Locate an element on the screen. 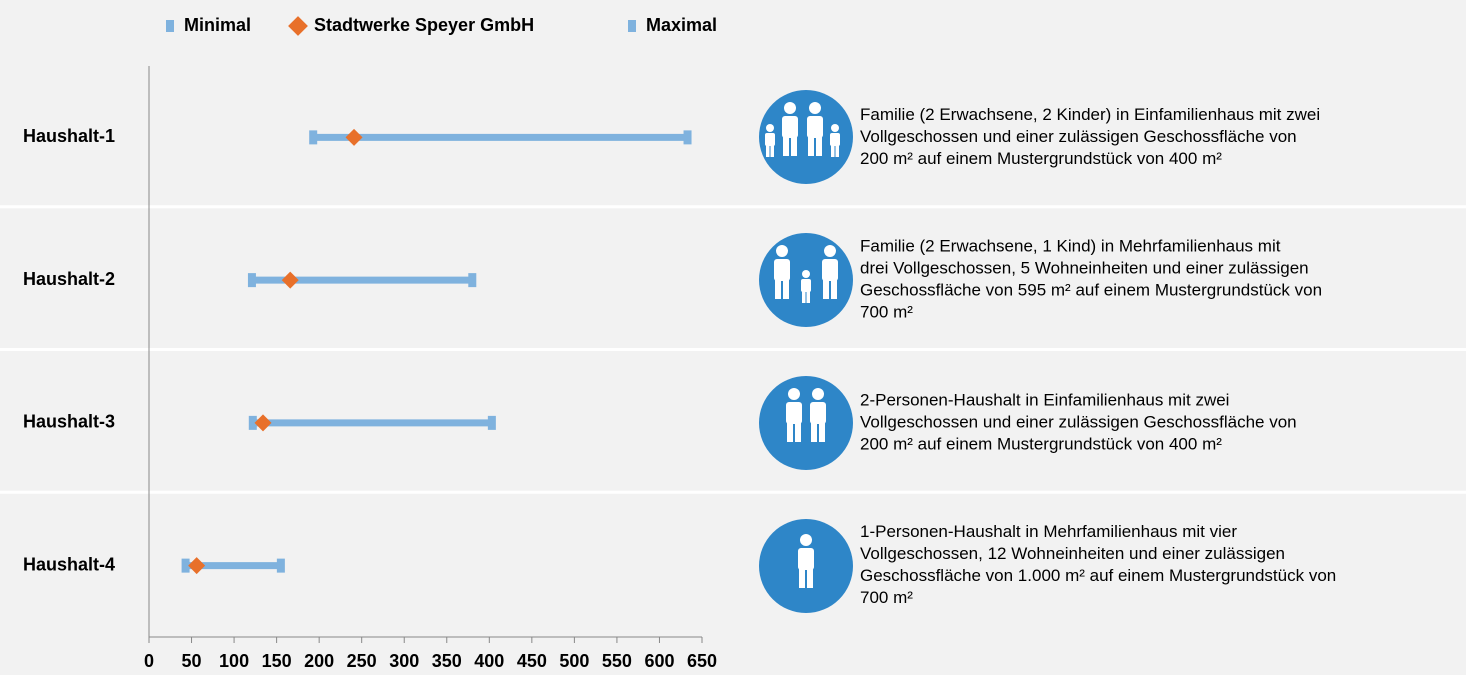  y-tick-label: Haushalt-3 is located at coordinates (69, 422).